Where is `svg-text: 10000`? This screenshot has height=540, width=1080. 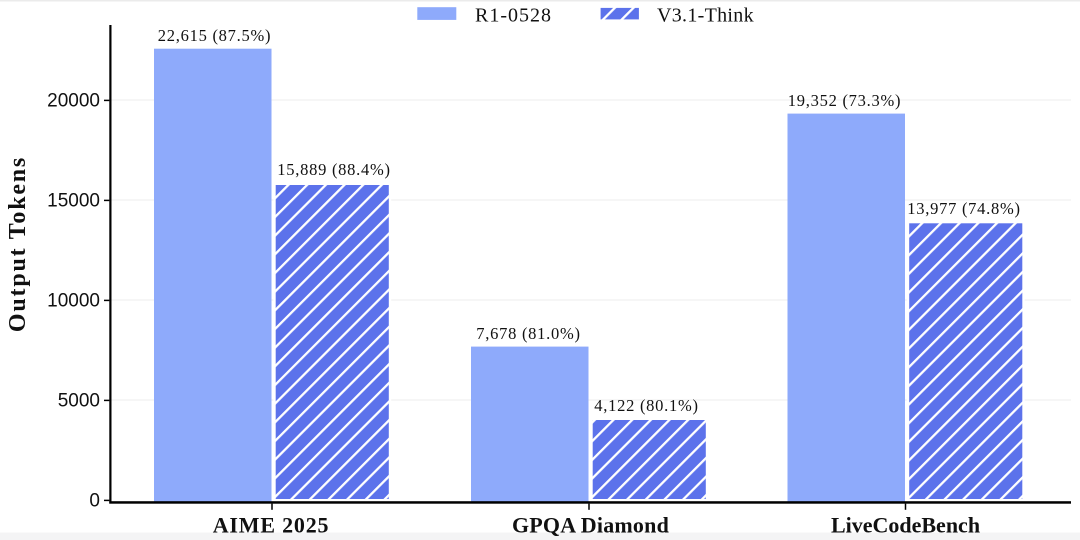
svg-text: 10000 is located at coordinates (73, 301).